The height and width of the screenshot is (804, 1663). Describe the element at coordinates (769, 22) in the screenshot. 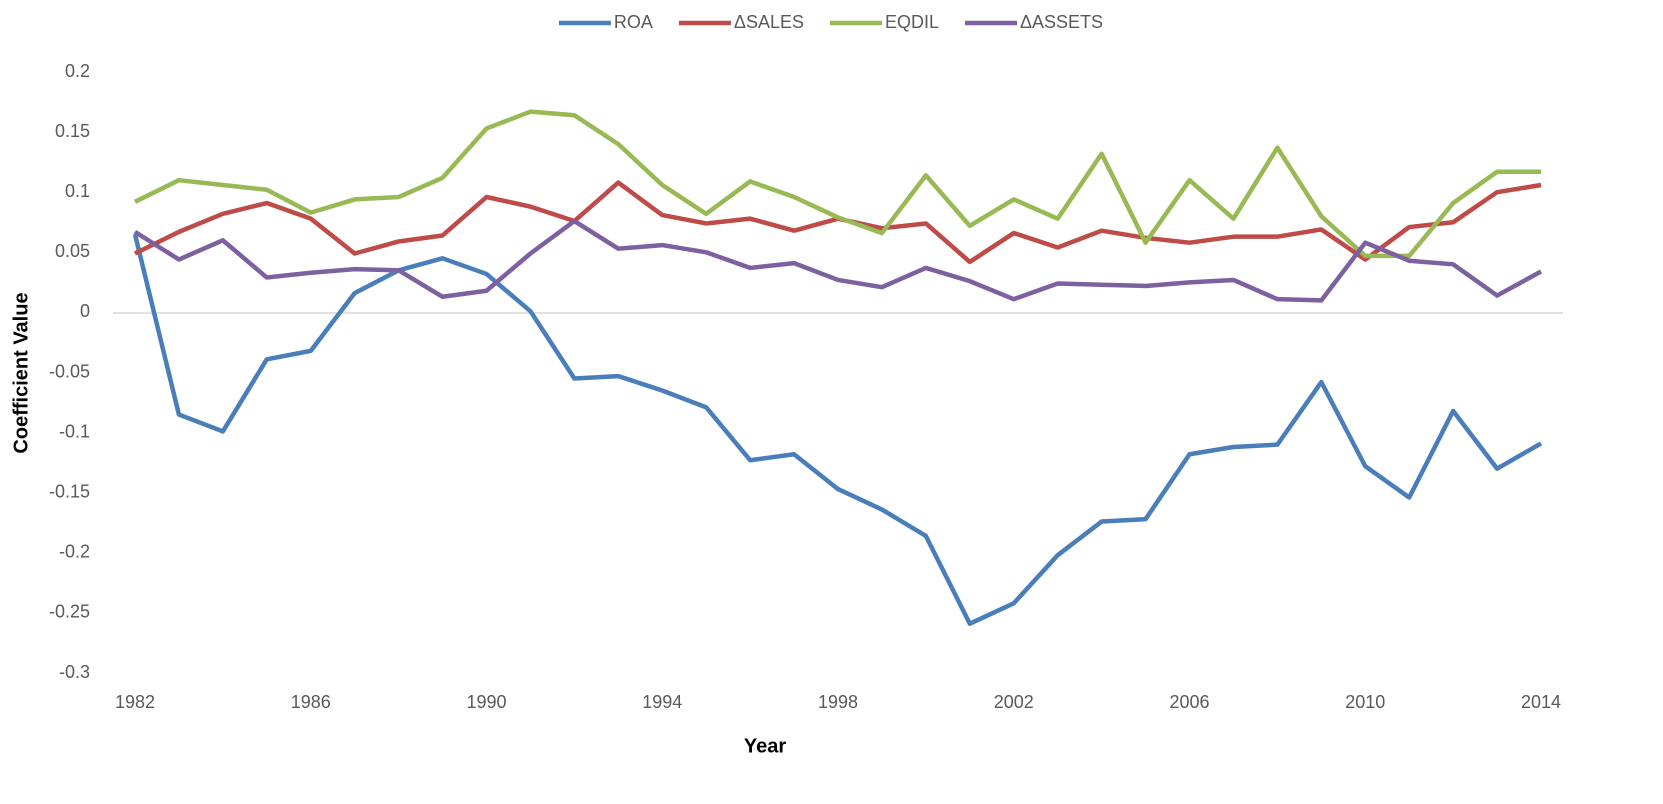

I see `legend-label: ΔSALES` at that location.